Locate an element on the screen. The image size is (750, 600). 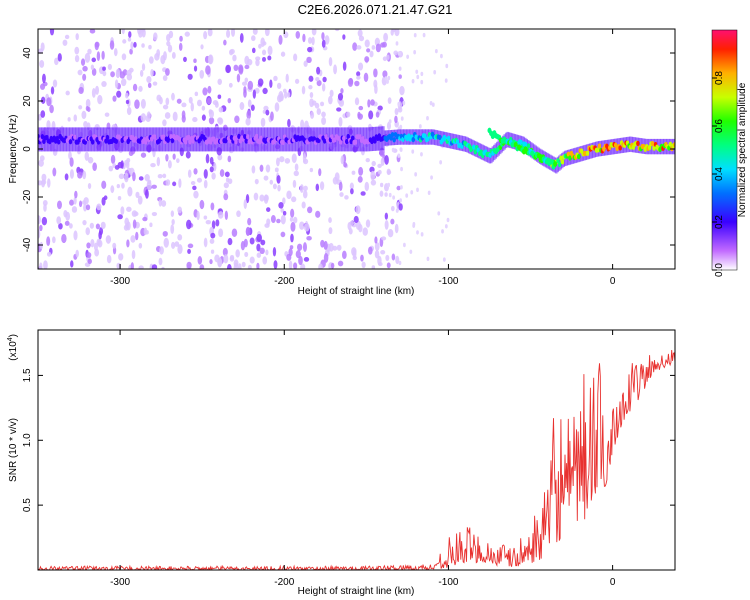
bottom-x-tick-label: -100 is located at coordinates (448, 582).